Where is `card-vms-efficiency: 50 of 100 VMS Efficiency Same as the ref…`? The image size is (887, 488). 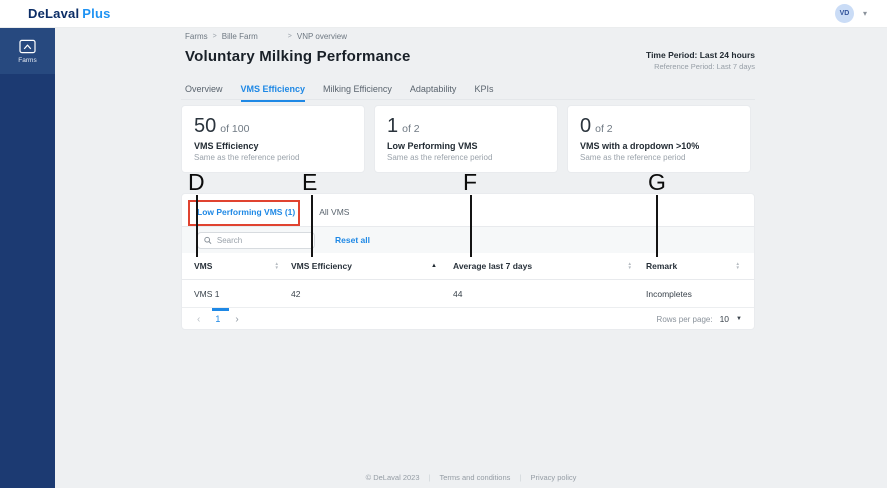 card-vms-efficiency: 50 of 100 VMS Efficiency Same as the ref… is located at coordinates (273, 139).